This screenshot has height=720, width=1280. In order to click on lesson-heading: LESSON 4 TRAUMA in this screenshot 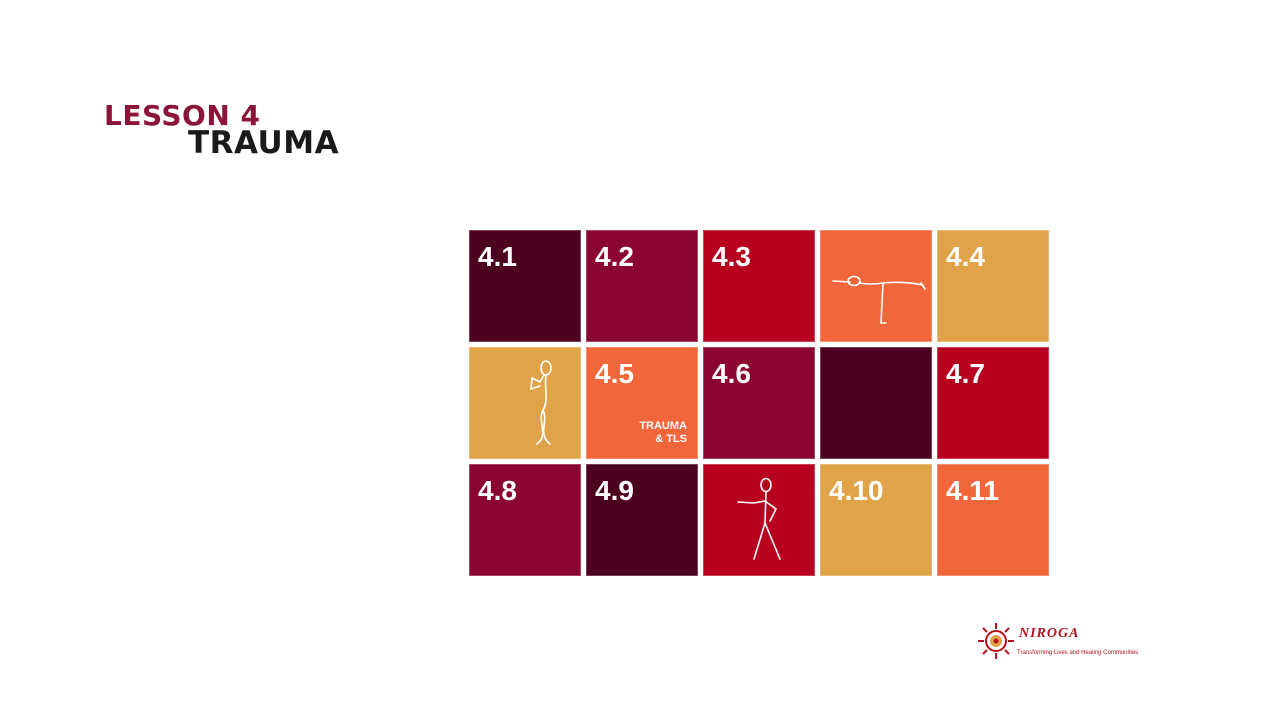, I will do `click(221, 130)`.